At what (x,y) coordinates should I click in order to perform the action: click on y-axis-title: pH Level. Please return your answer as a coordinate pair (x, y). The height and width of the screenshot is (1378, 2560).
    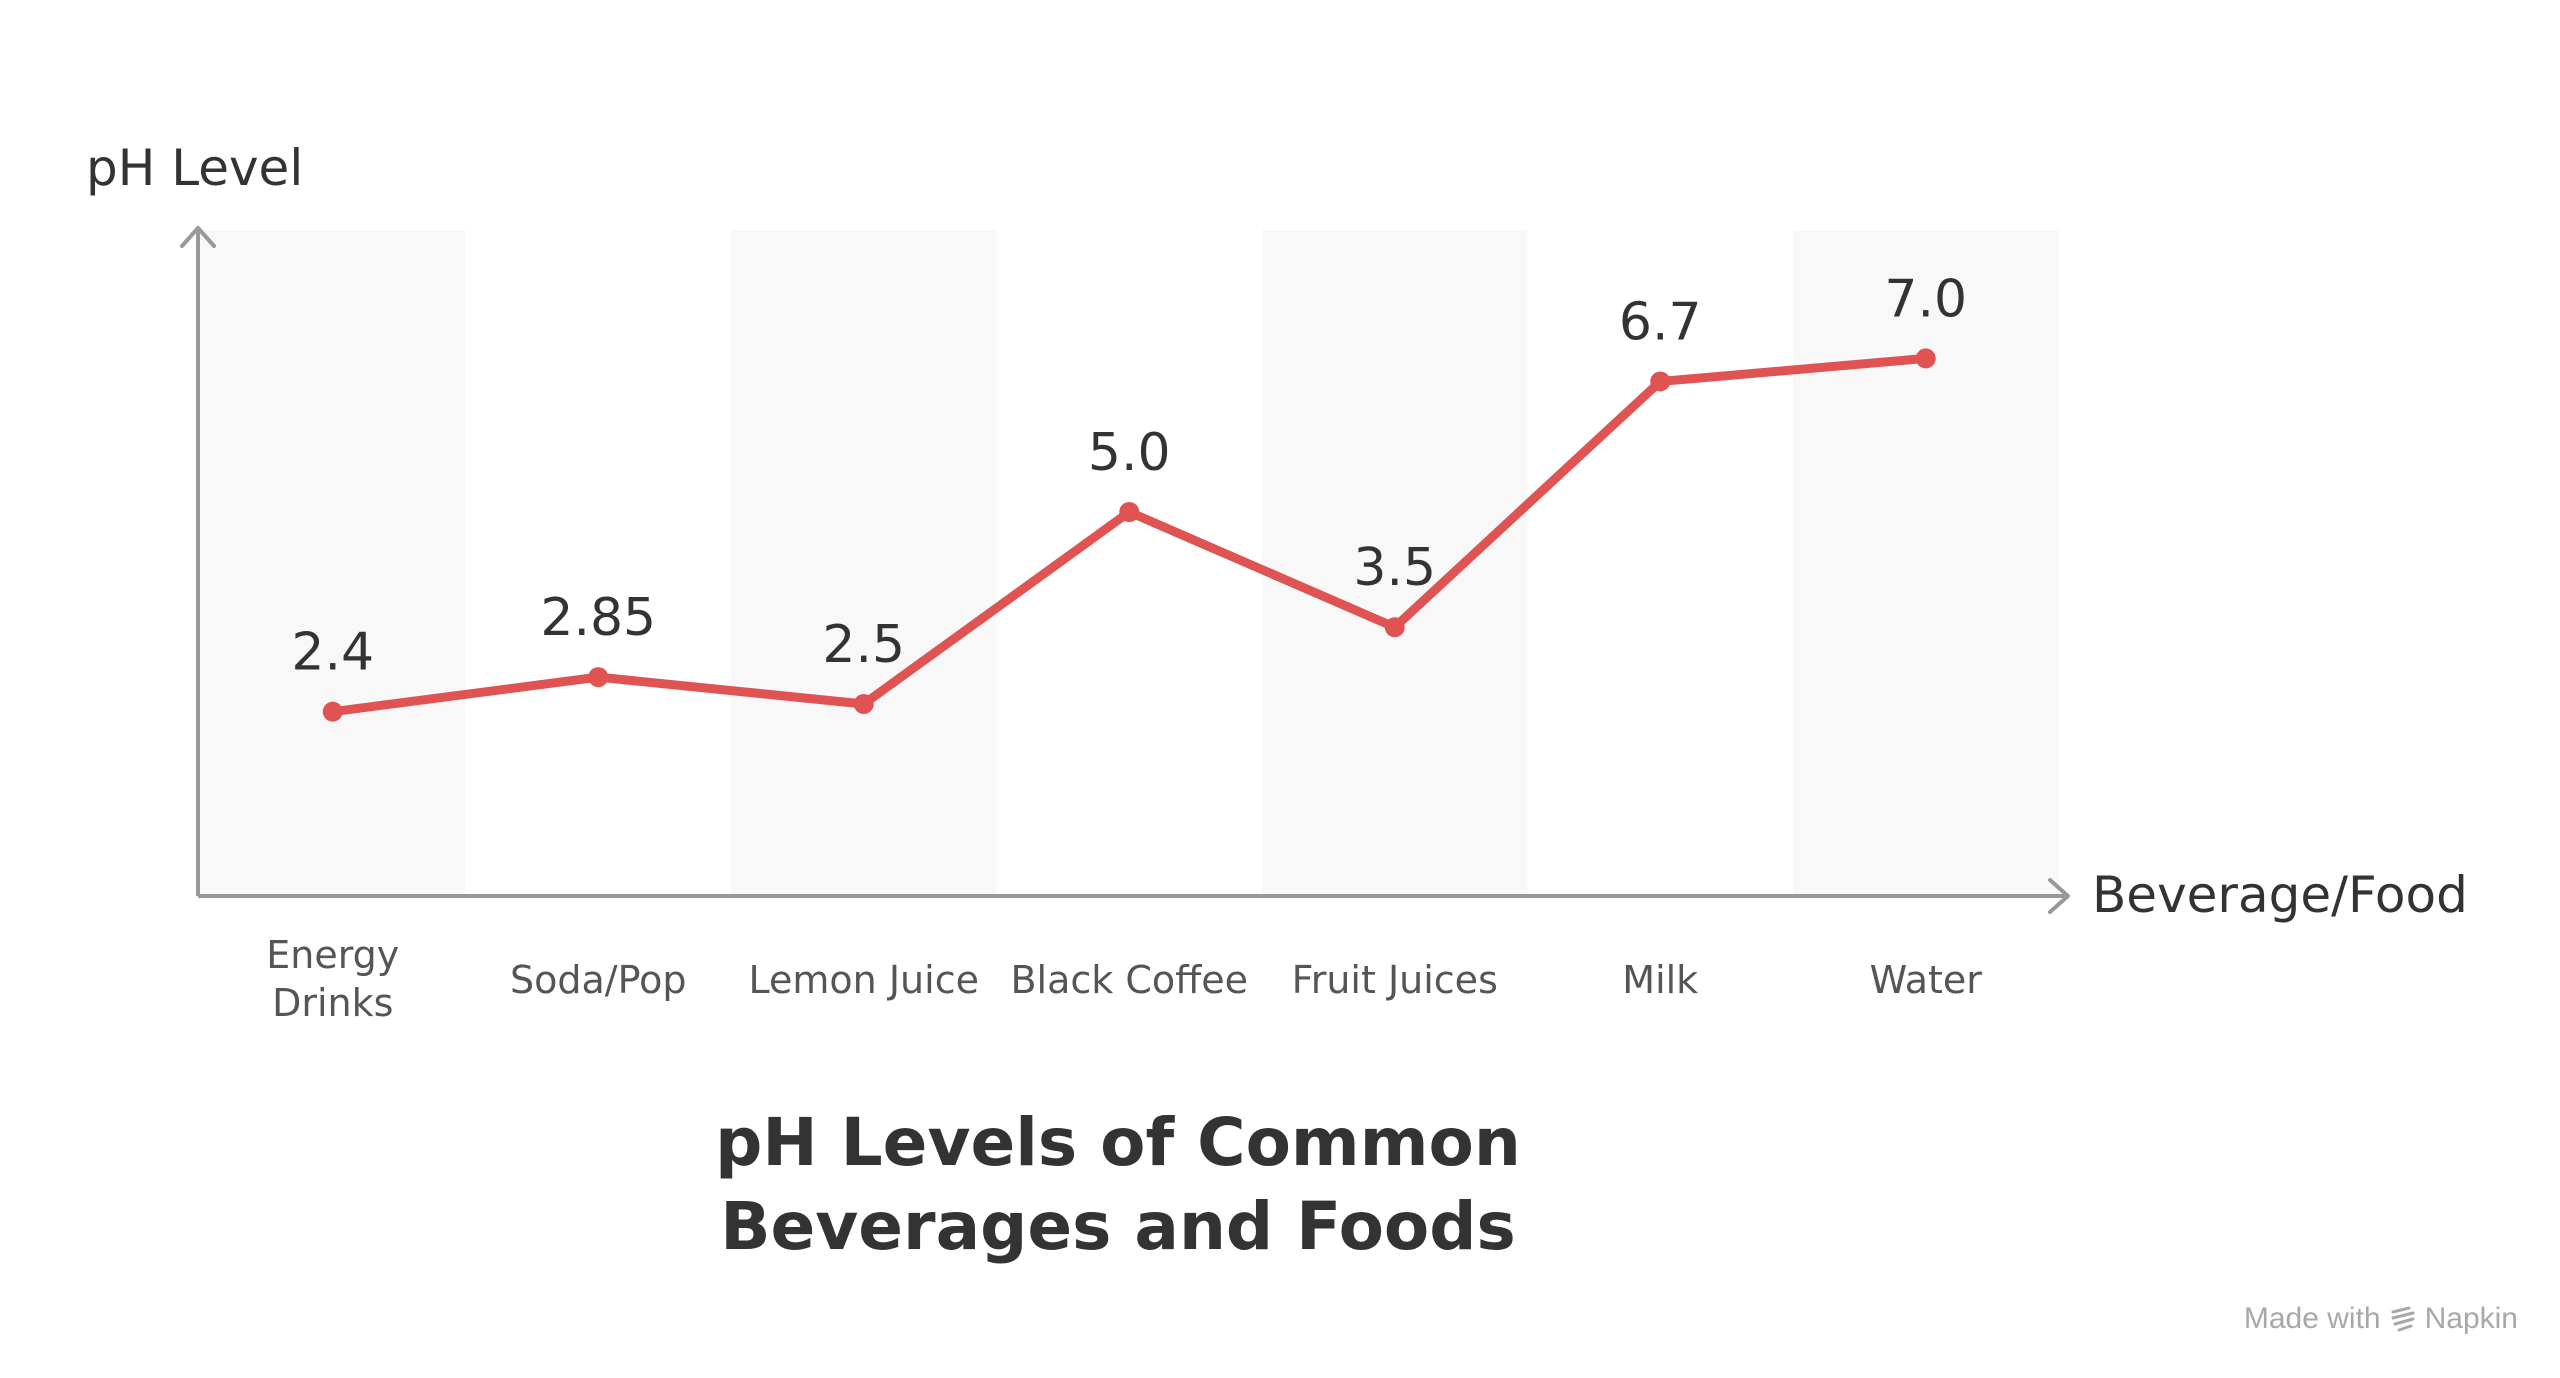
    Looking at the image, I should click on (194, 168).